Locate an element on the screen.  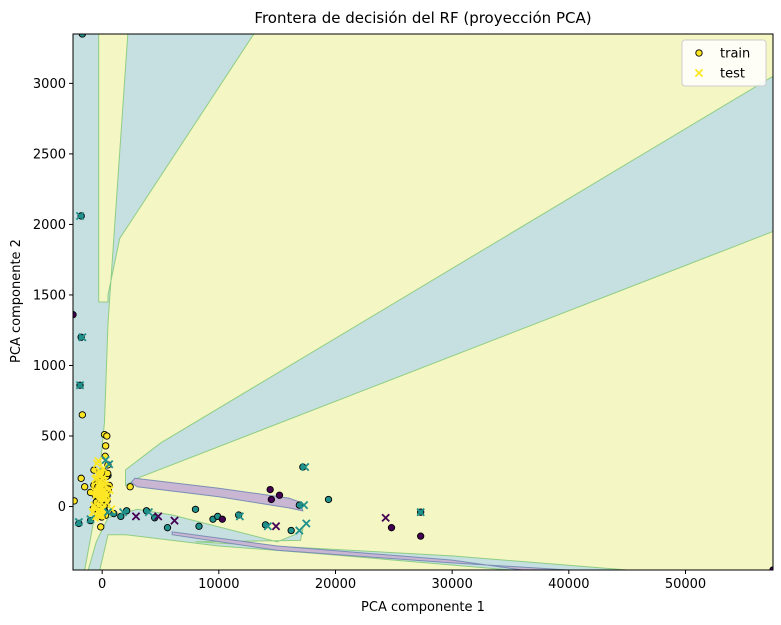
y-tick-label: 0 is located at coordinates (62, 507).